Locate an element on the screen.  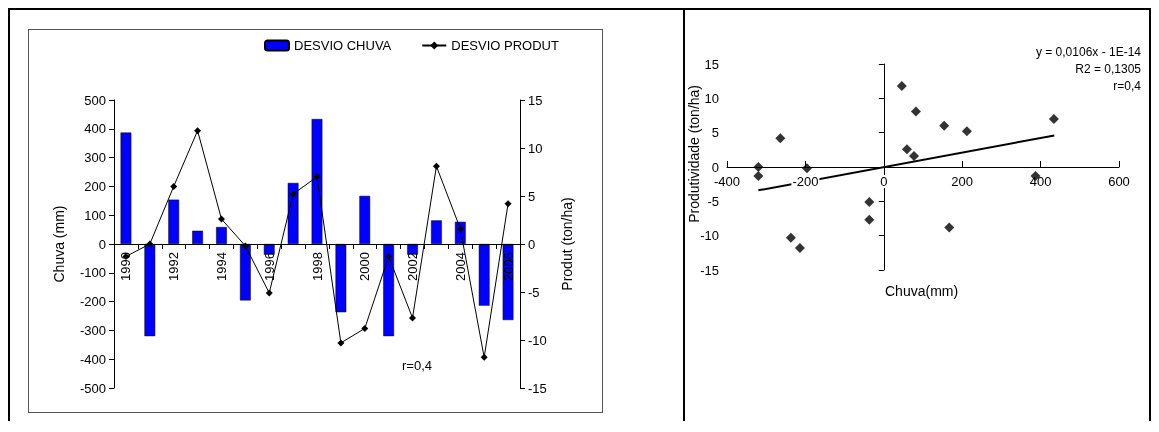
y2-tick-label: 10 is located at coordinates (535, 148).